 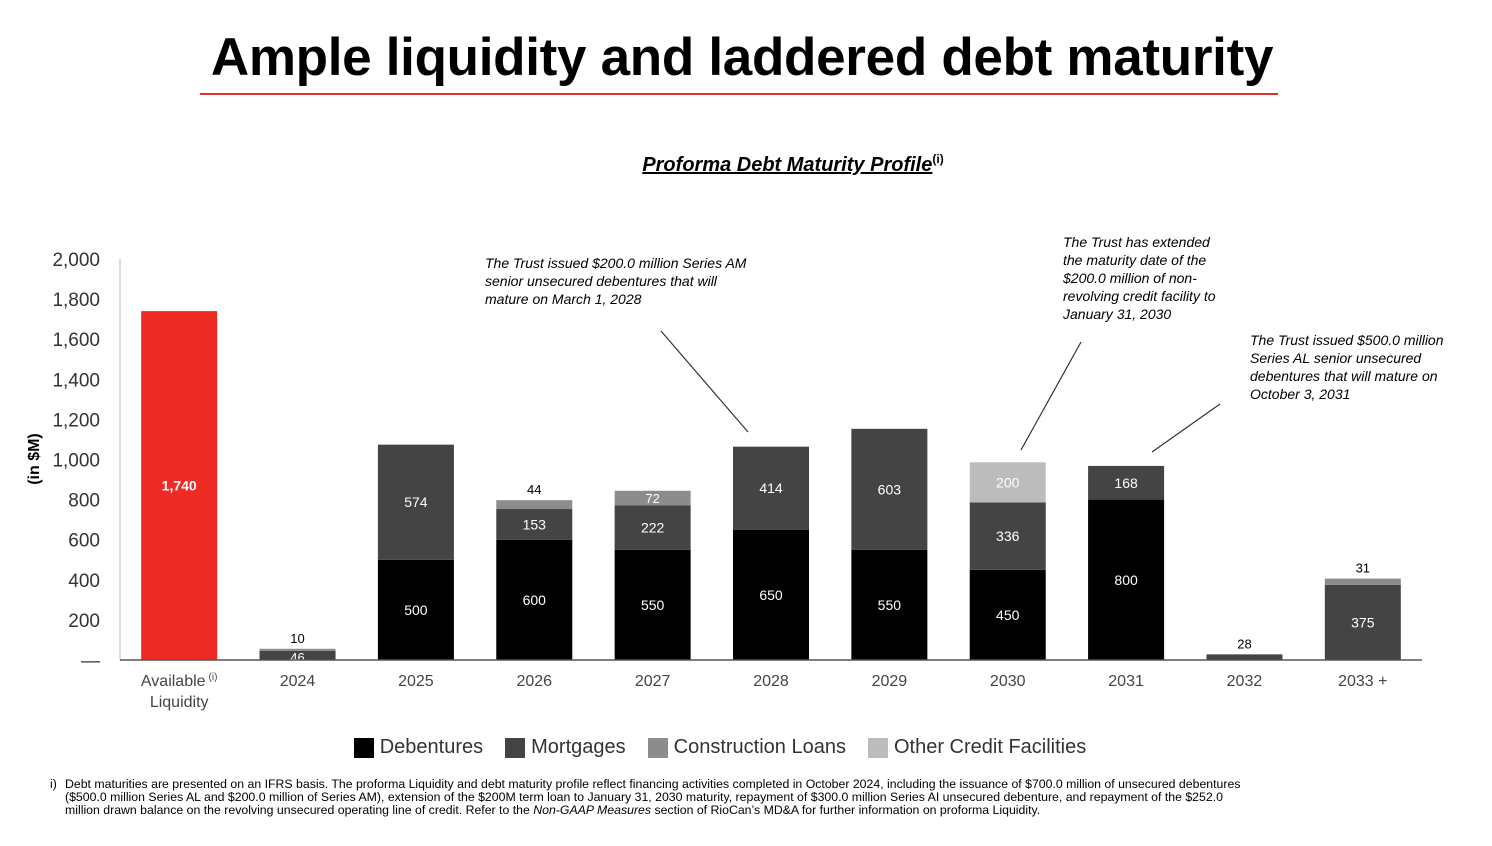 What do you see at coordinates (1244, 643) in the screenshot?
I see `data-label-mortgages: 28` at bounding box center [1244, 643].